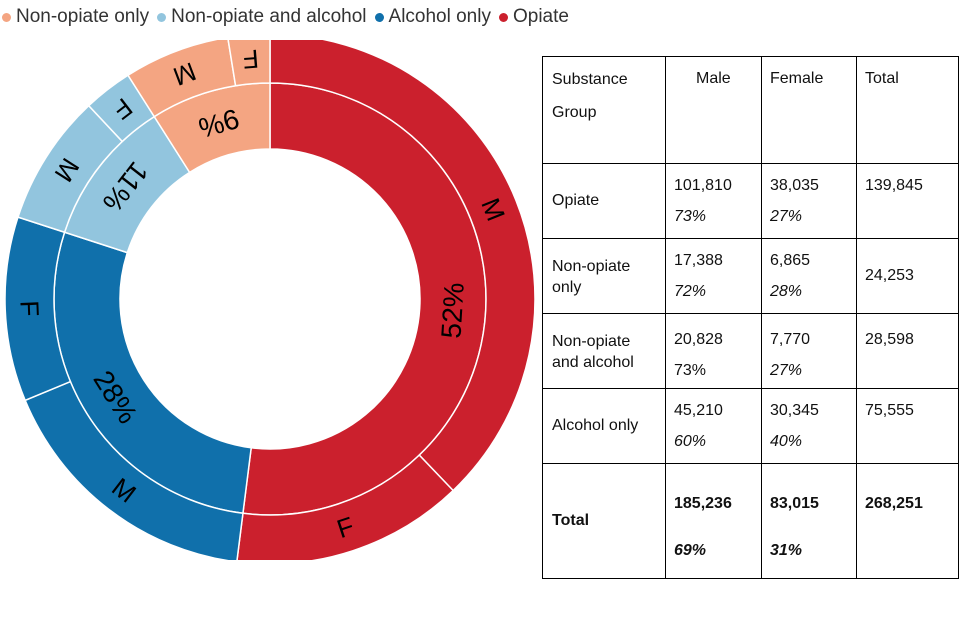 The height and width of the screenshot is (640, 960). What do you see at coordinates (809, 426) in the screenshot?
I see `cell-female: 30,345 40%` at bounding box center [809, 426].